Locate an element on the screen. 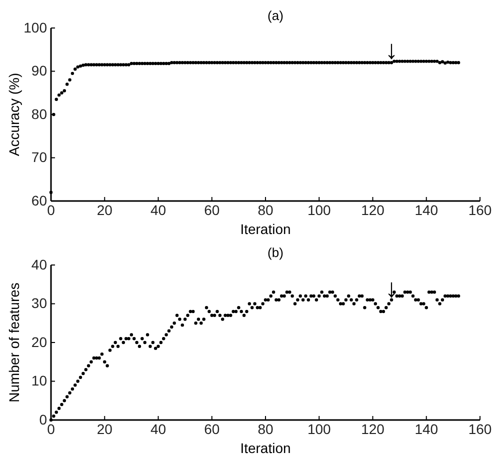  y-tick-label: 20 is located at coordinates (39, 342).